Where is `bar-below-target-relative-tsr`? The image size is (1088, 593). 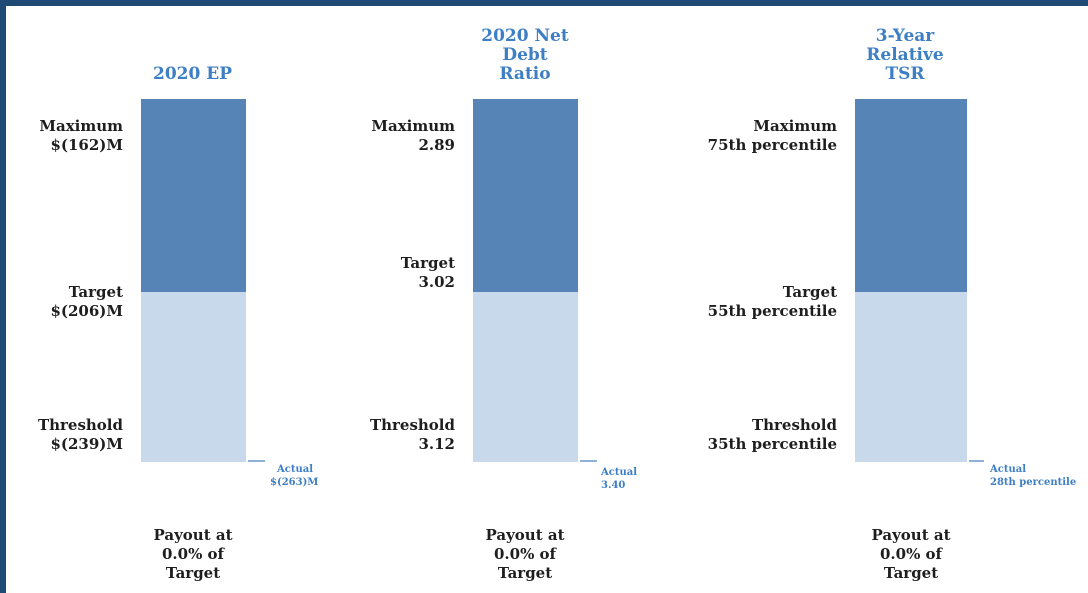 bar-below-target-relative-tsr is located at coordinates (911, 377).